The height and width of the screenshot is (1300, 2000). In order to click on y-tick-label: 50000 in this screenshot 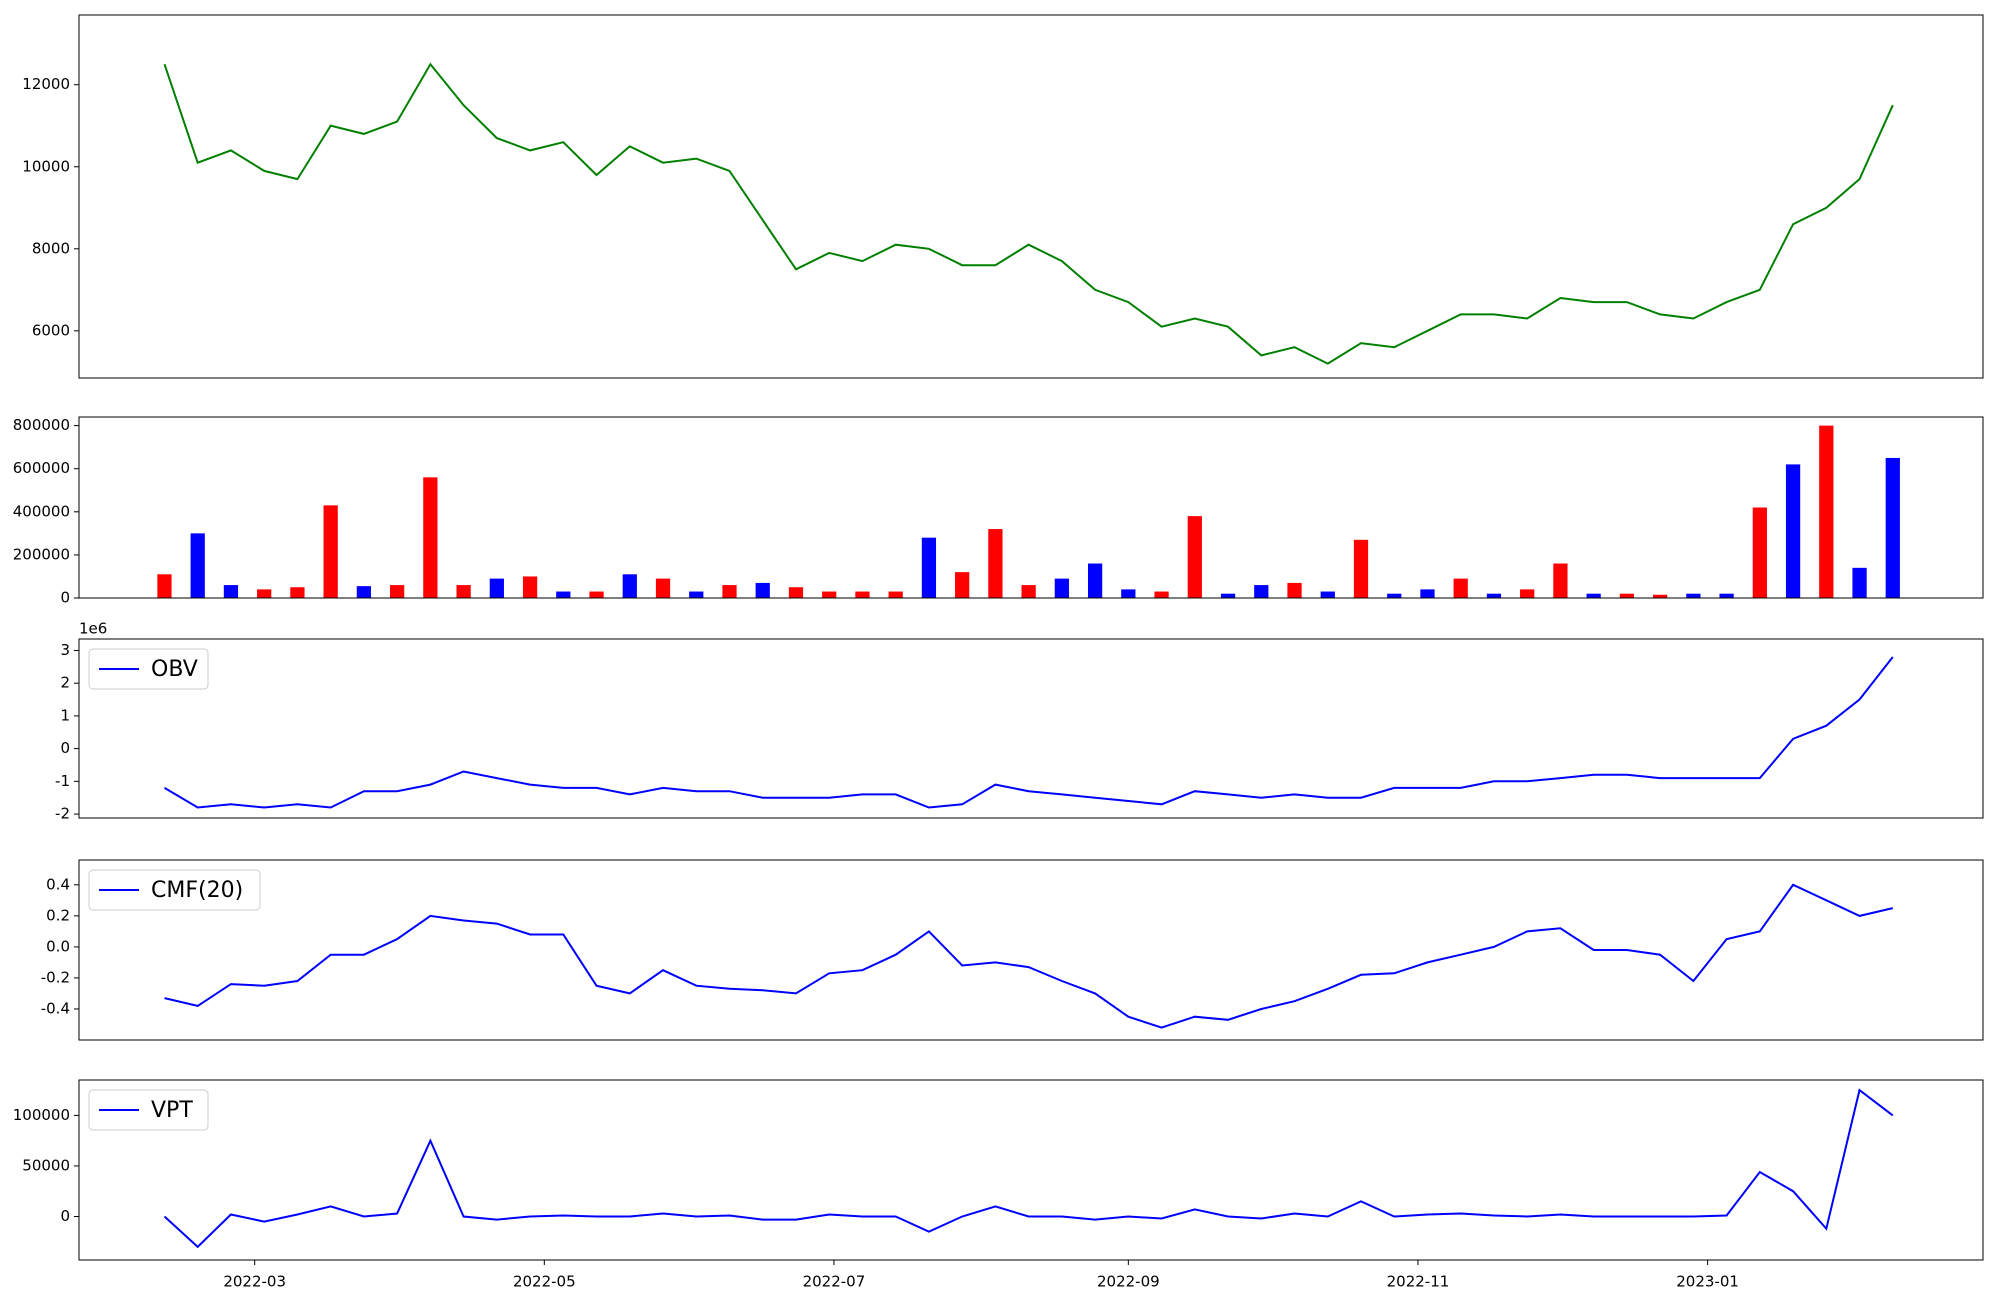, I will do `click(46, 1165)`.